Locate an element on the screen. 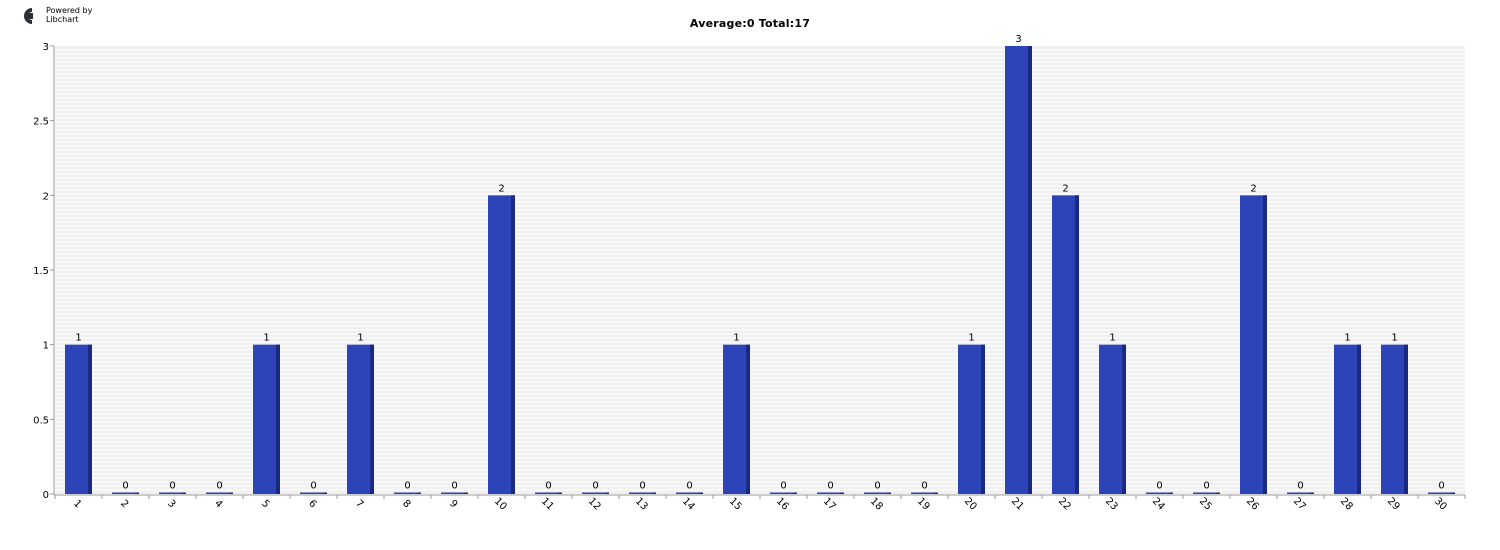  x-tick-label: 19 is located at coordinates (923, 504).